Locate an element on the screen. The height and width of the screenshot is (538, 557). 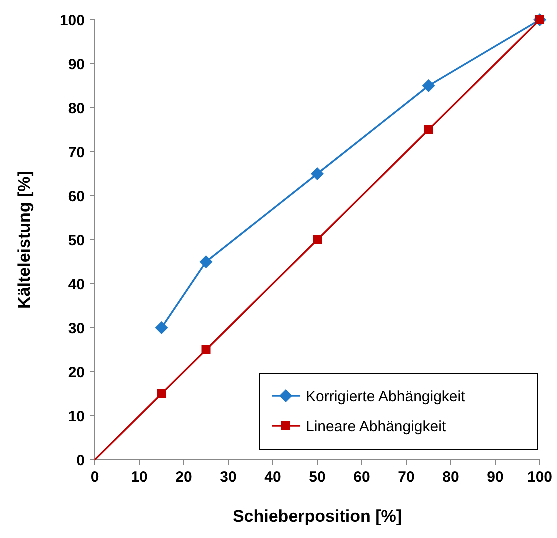
x-tick-label: 50 is located at coordinates (317, 477).